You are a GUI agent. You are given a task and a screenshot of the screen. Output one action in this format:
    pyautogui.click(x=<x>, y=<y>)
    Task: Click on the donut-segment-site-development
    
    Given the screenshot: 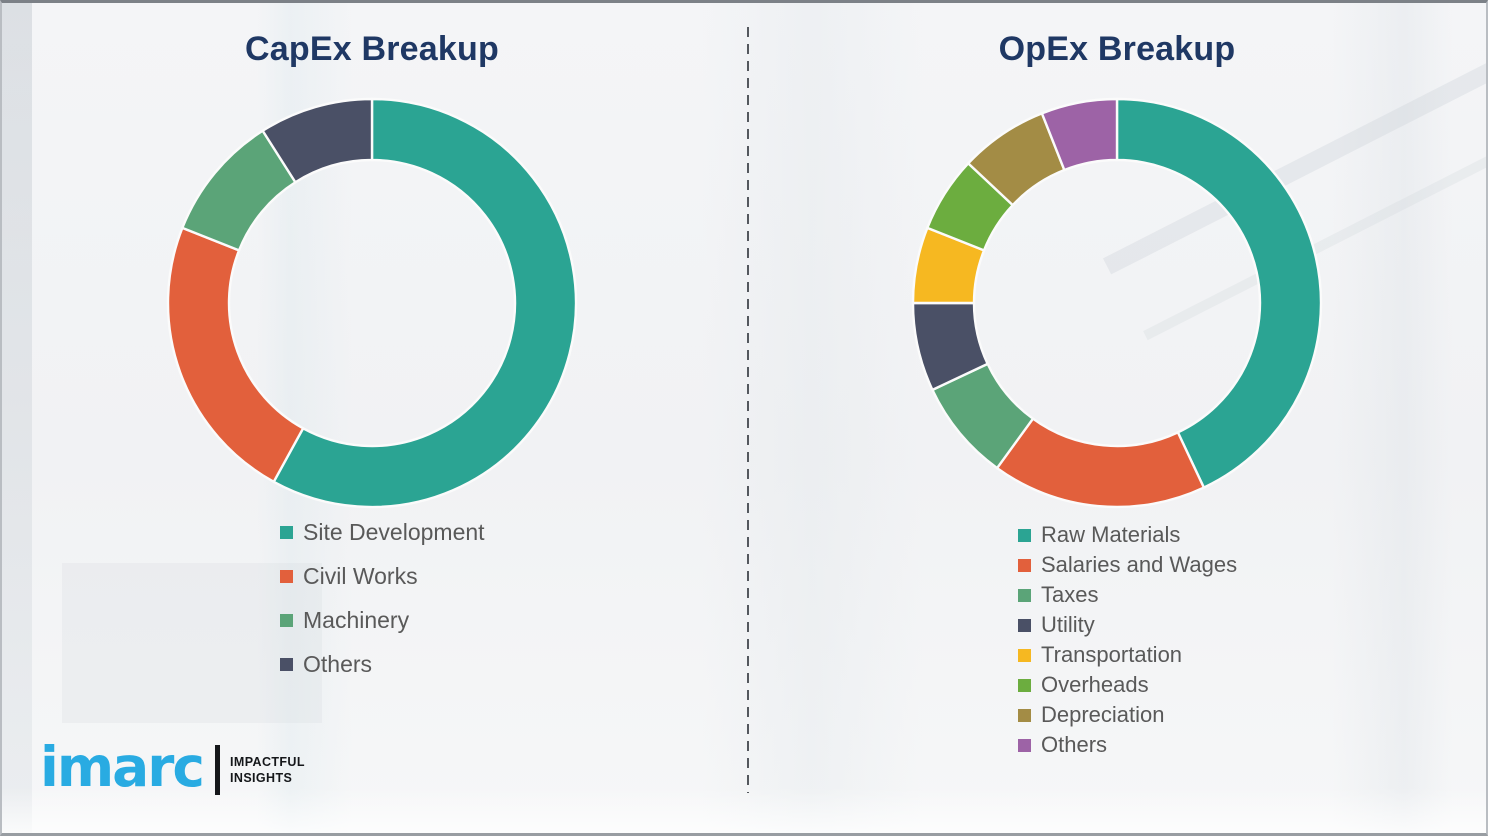 What is the action you would take?
    pyautogui.click(x=425, y=303)
    